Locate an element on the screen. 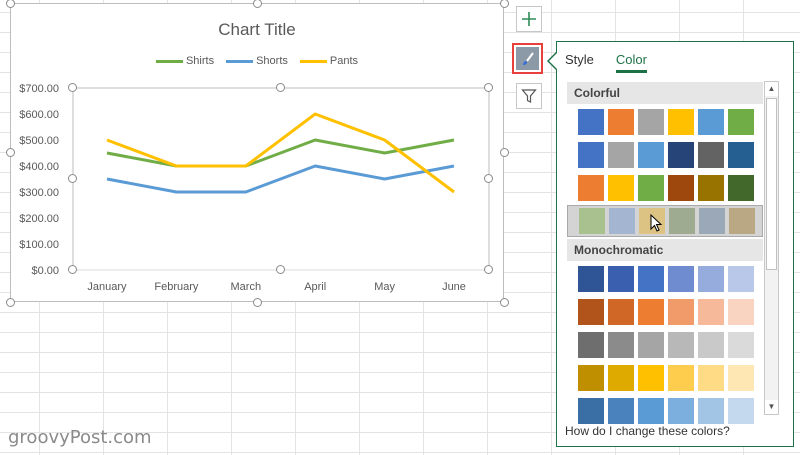  scroll-down-button: ▼ is located at coordinates (771, 407).